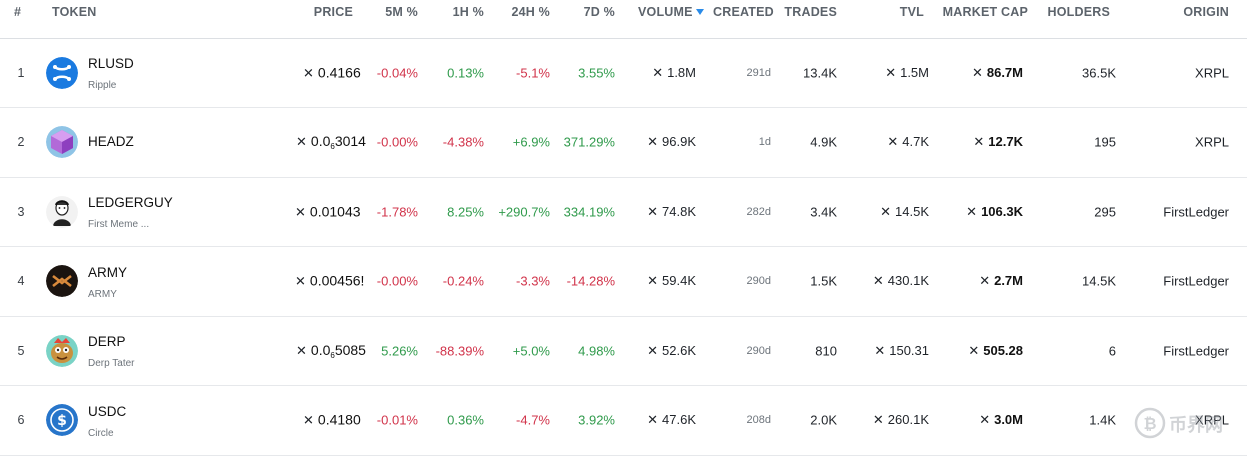 The height and width of the screenshot is (456, 1247). What do you see at coordinates (531, 350) in the screenshot?
I see `change-h24: +5.0%` at bounding box center [531, 350].